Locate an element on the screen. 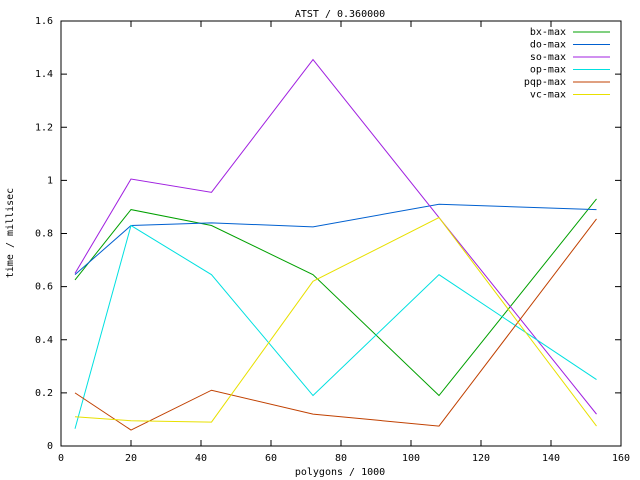 The width and height of the screenshot is (640, 480). legend-label: do-max is located at coordinates (548, 45).